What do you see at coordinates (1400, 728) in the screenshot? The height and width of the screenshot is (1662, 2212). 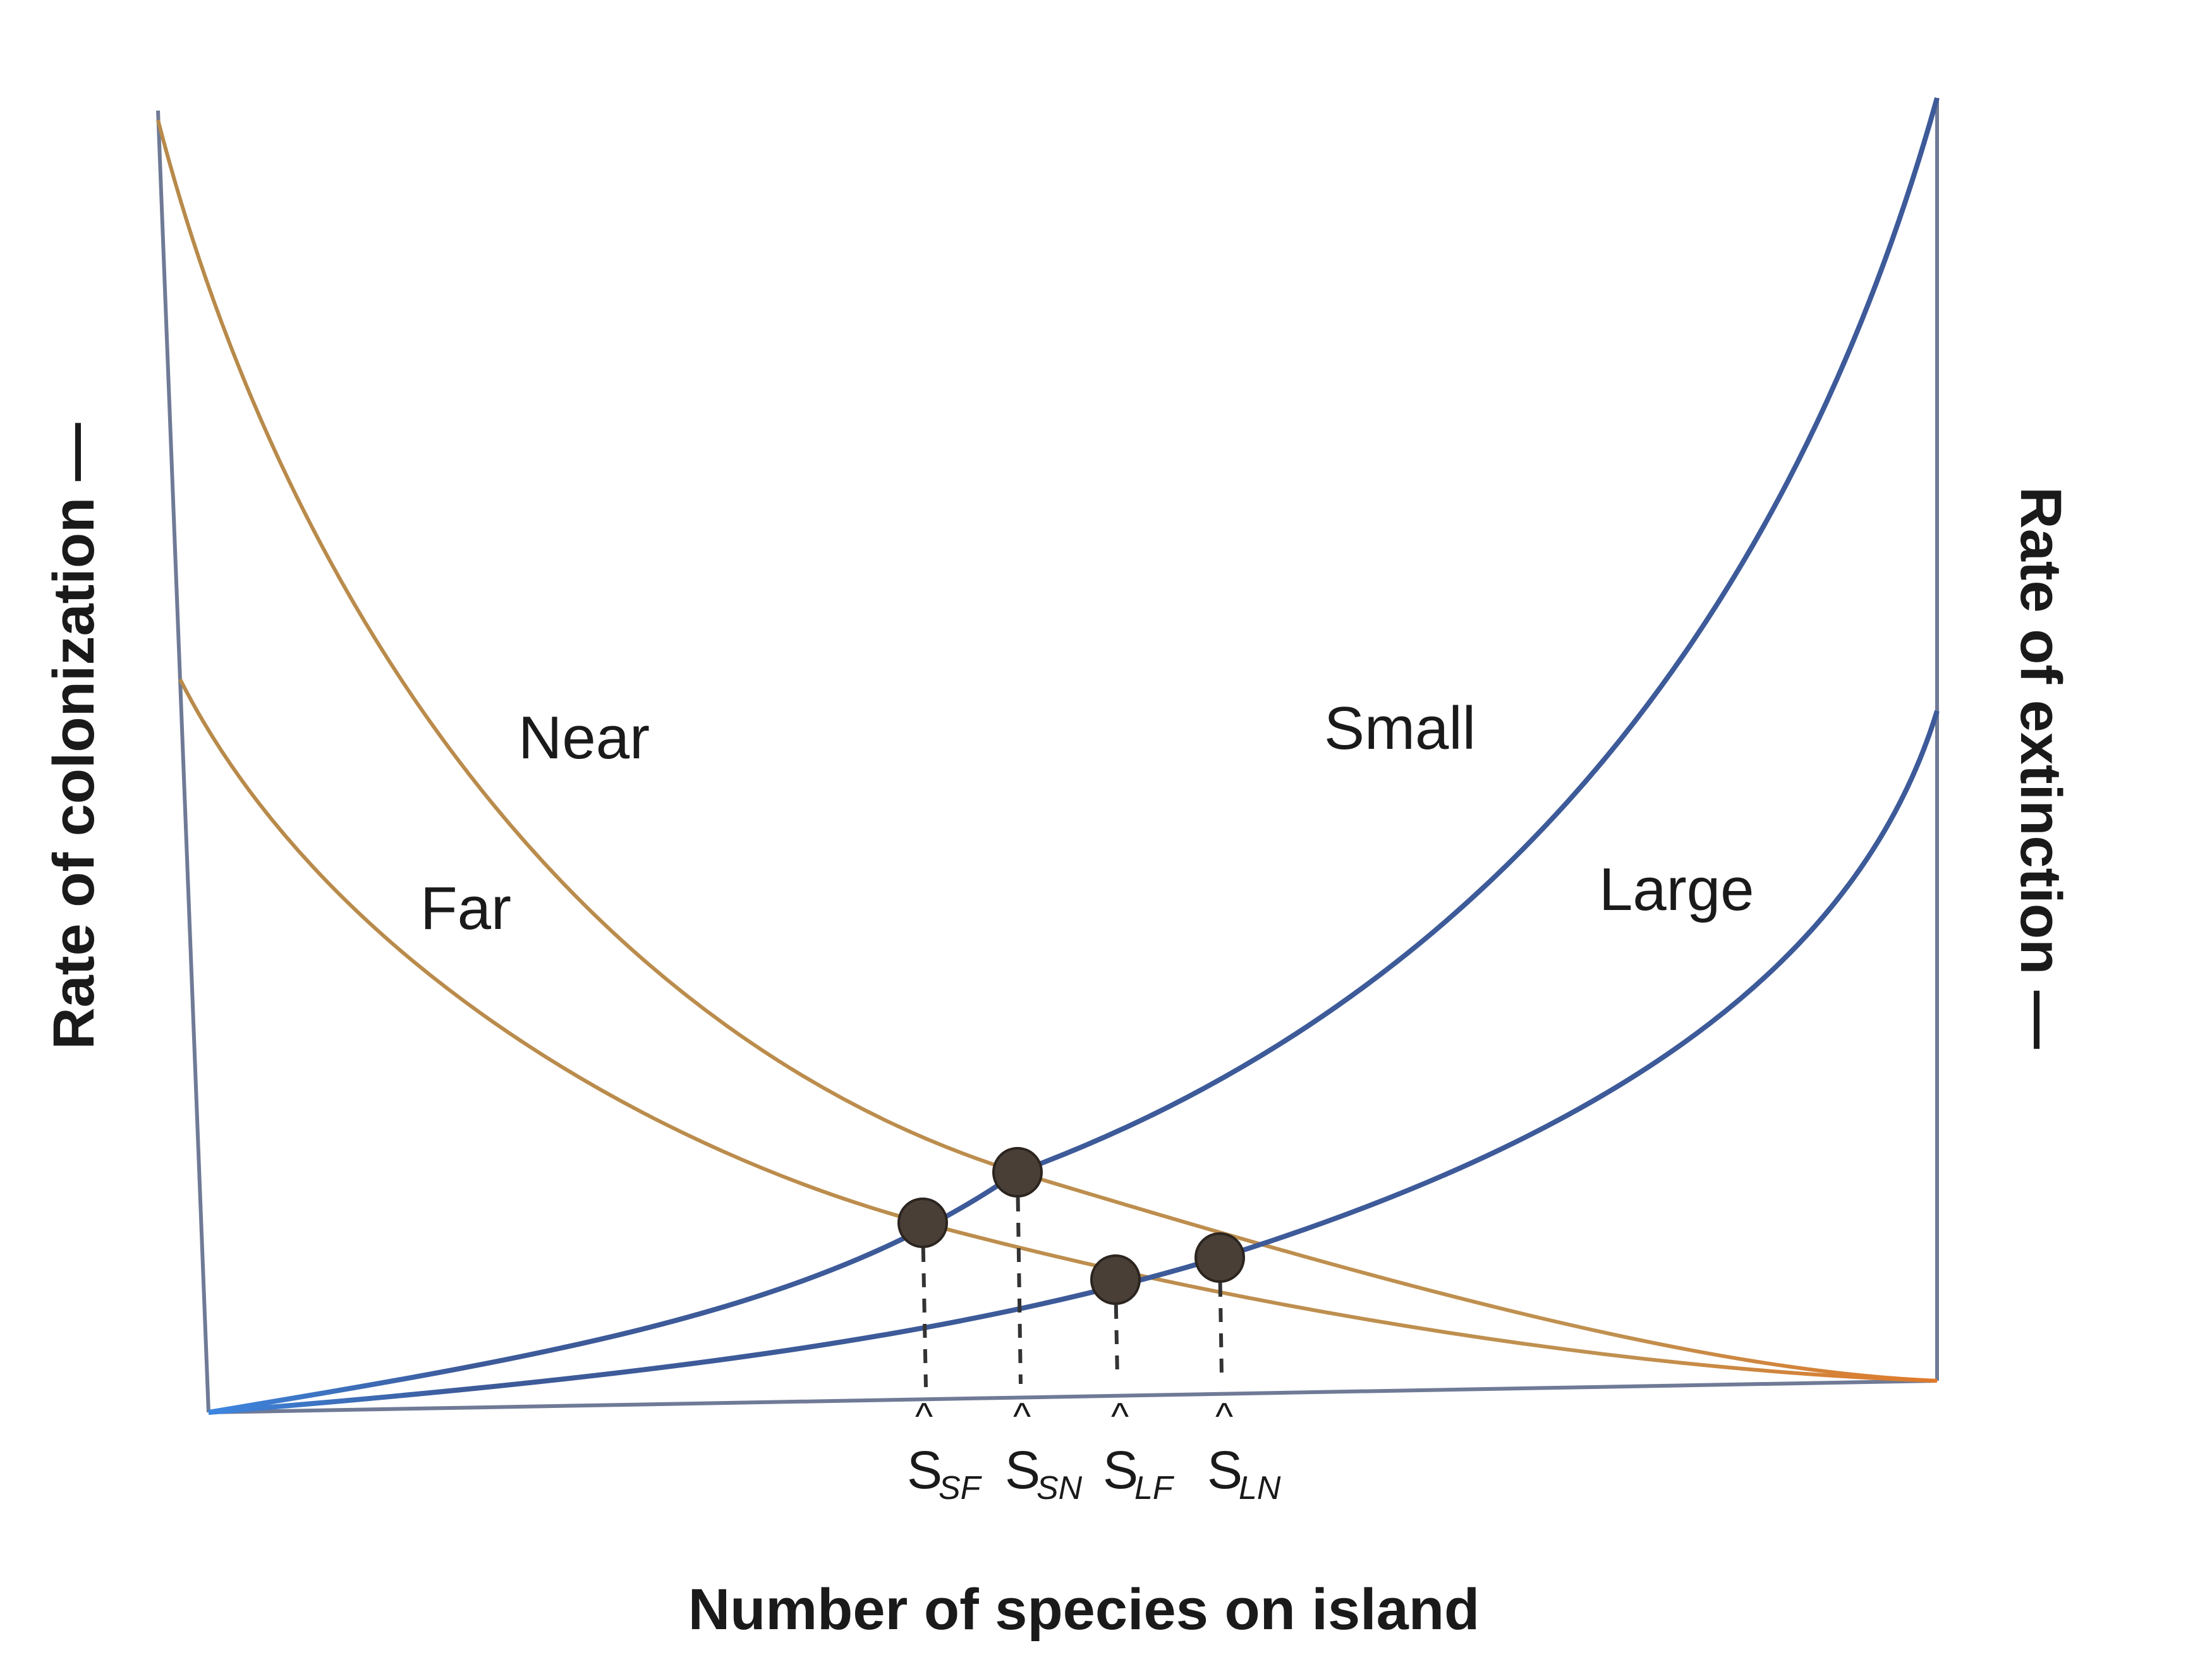 I see `small-curve-label: Small` at bounding box center [1400, 728].